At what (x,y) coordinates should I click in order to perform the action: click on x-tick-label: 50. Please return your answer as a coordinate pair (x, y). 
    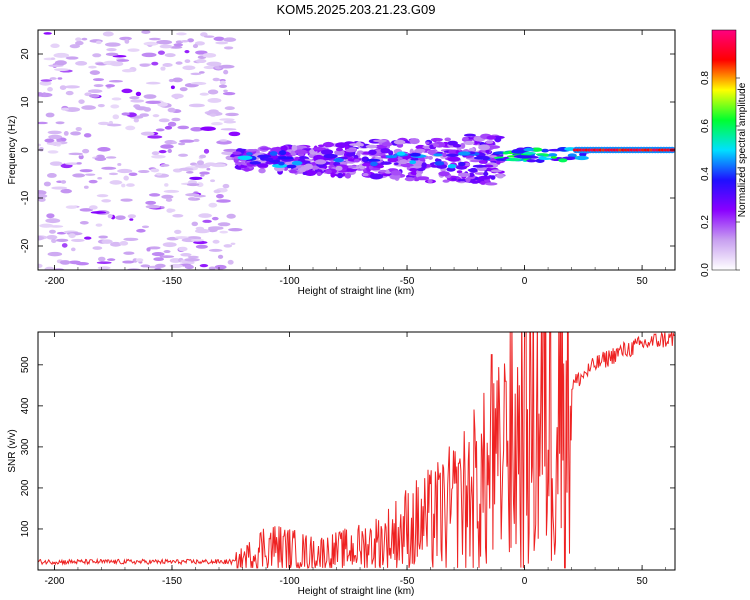
    Looking at the image, I should click on (643, 581).